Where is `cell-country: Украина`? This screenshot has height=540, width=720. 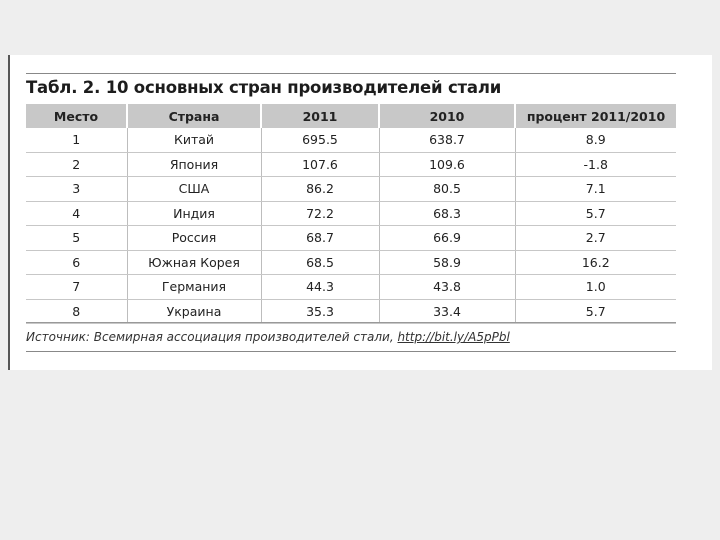 cell-country: Украина is located at coordinates (193, 311).